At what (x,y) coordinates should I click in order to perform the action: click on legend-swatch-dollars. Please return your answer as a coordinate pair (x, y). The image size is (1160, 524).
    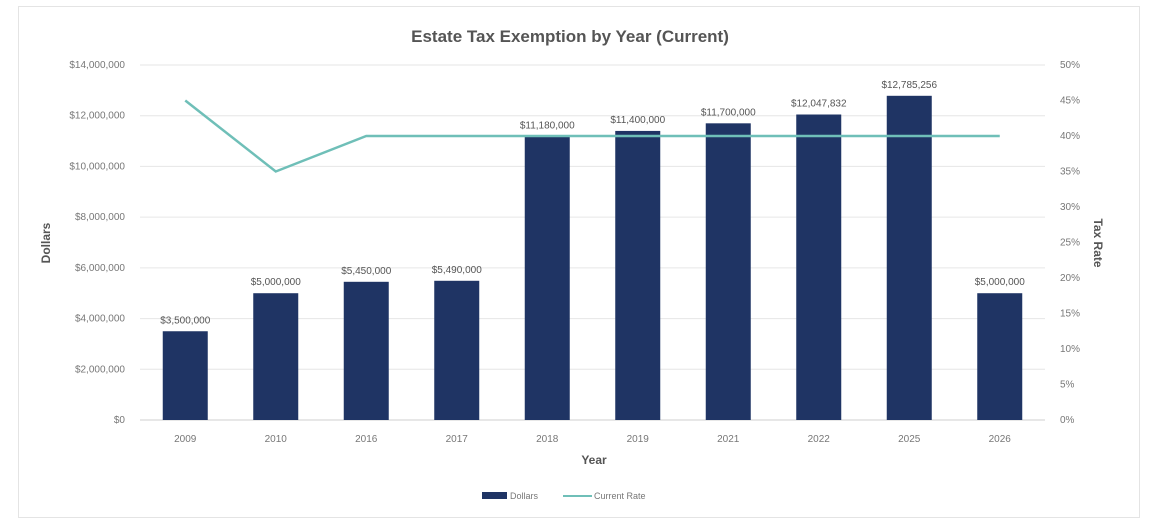
    Looking at the image, I should click on (494, 495).